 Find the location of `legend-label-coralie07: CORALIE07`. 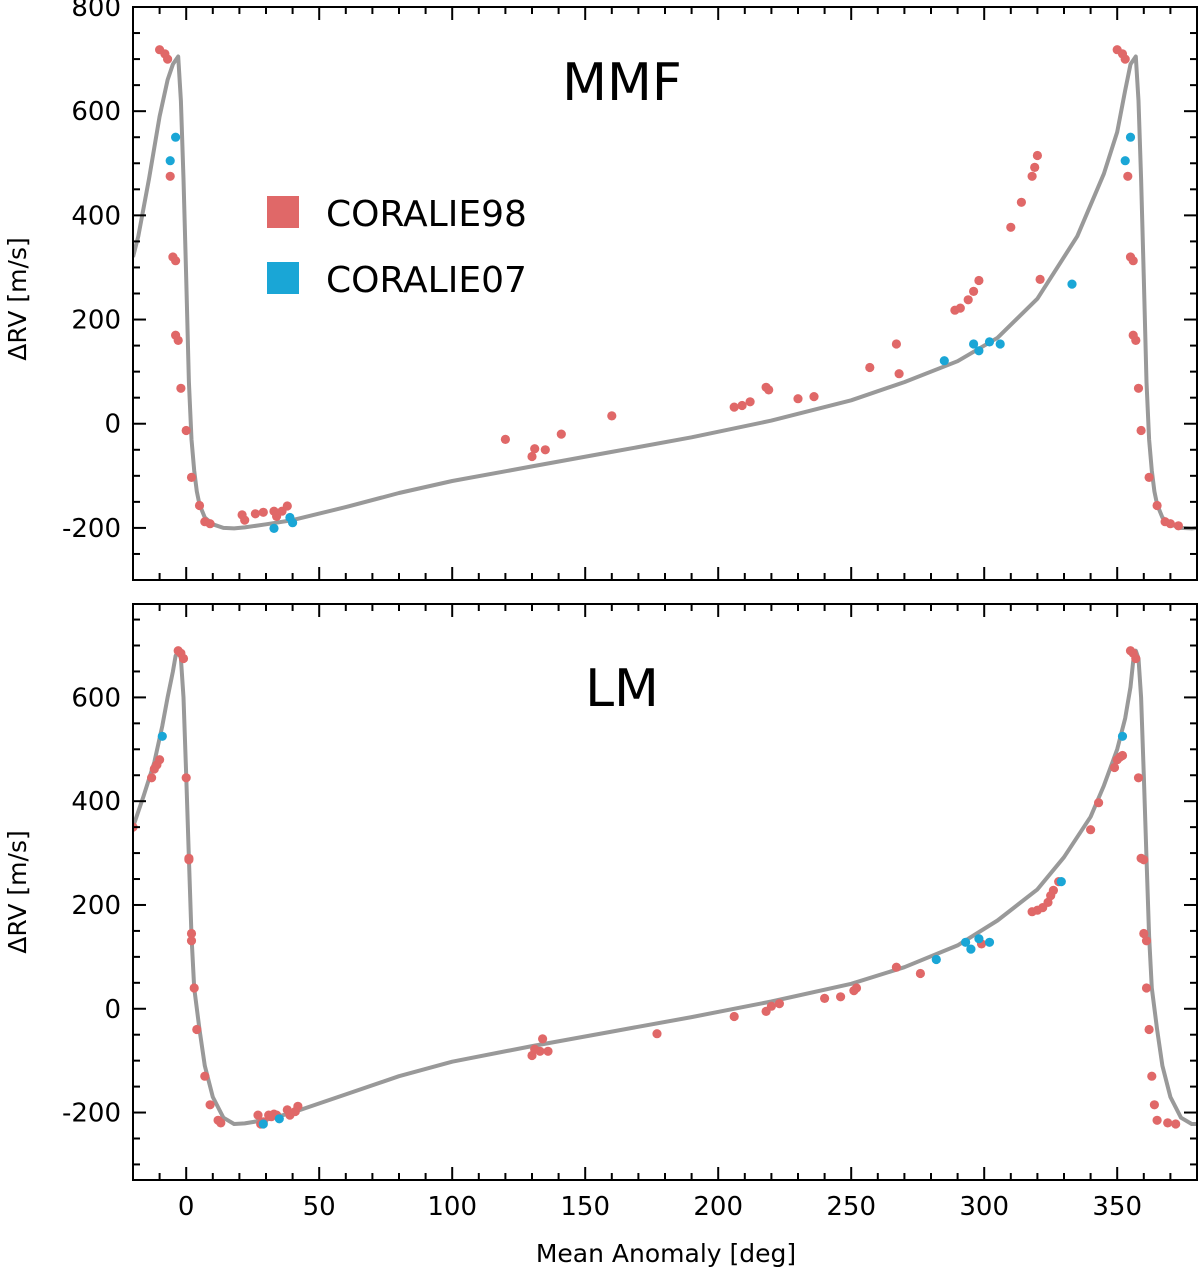

legend-label-coralie07: CORALIE07 is located at coordinates (426, 280).